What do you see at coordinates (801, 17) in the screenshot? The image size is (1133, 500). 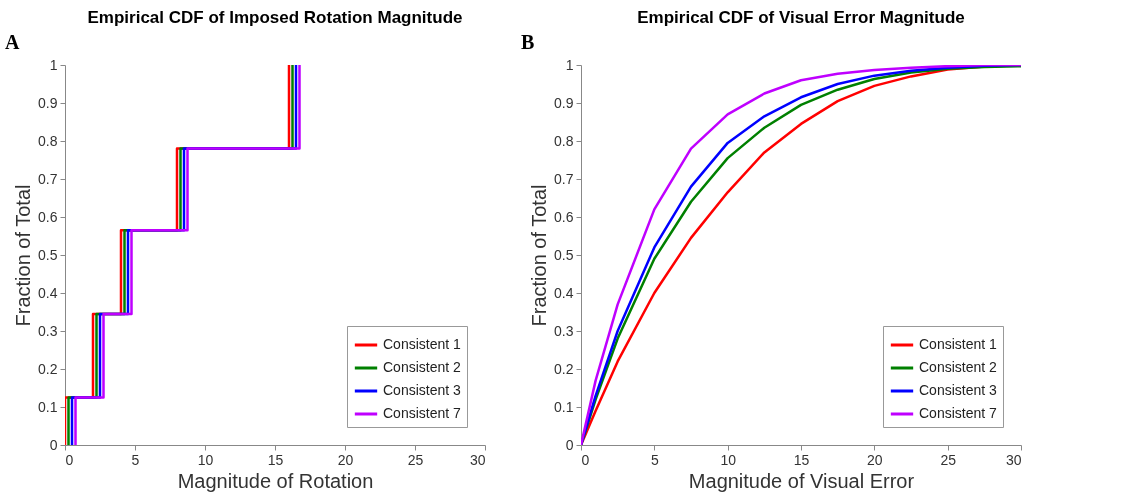 I see `chart-title: Empirical CDF of Visual Error Magnitude` at bounding box center [801, 17].